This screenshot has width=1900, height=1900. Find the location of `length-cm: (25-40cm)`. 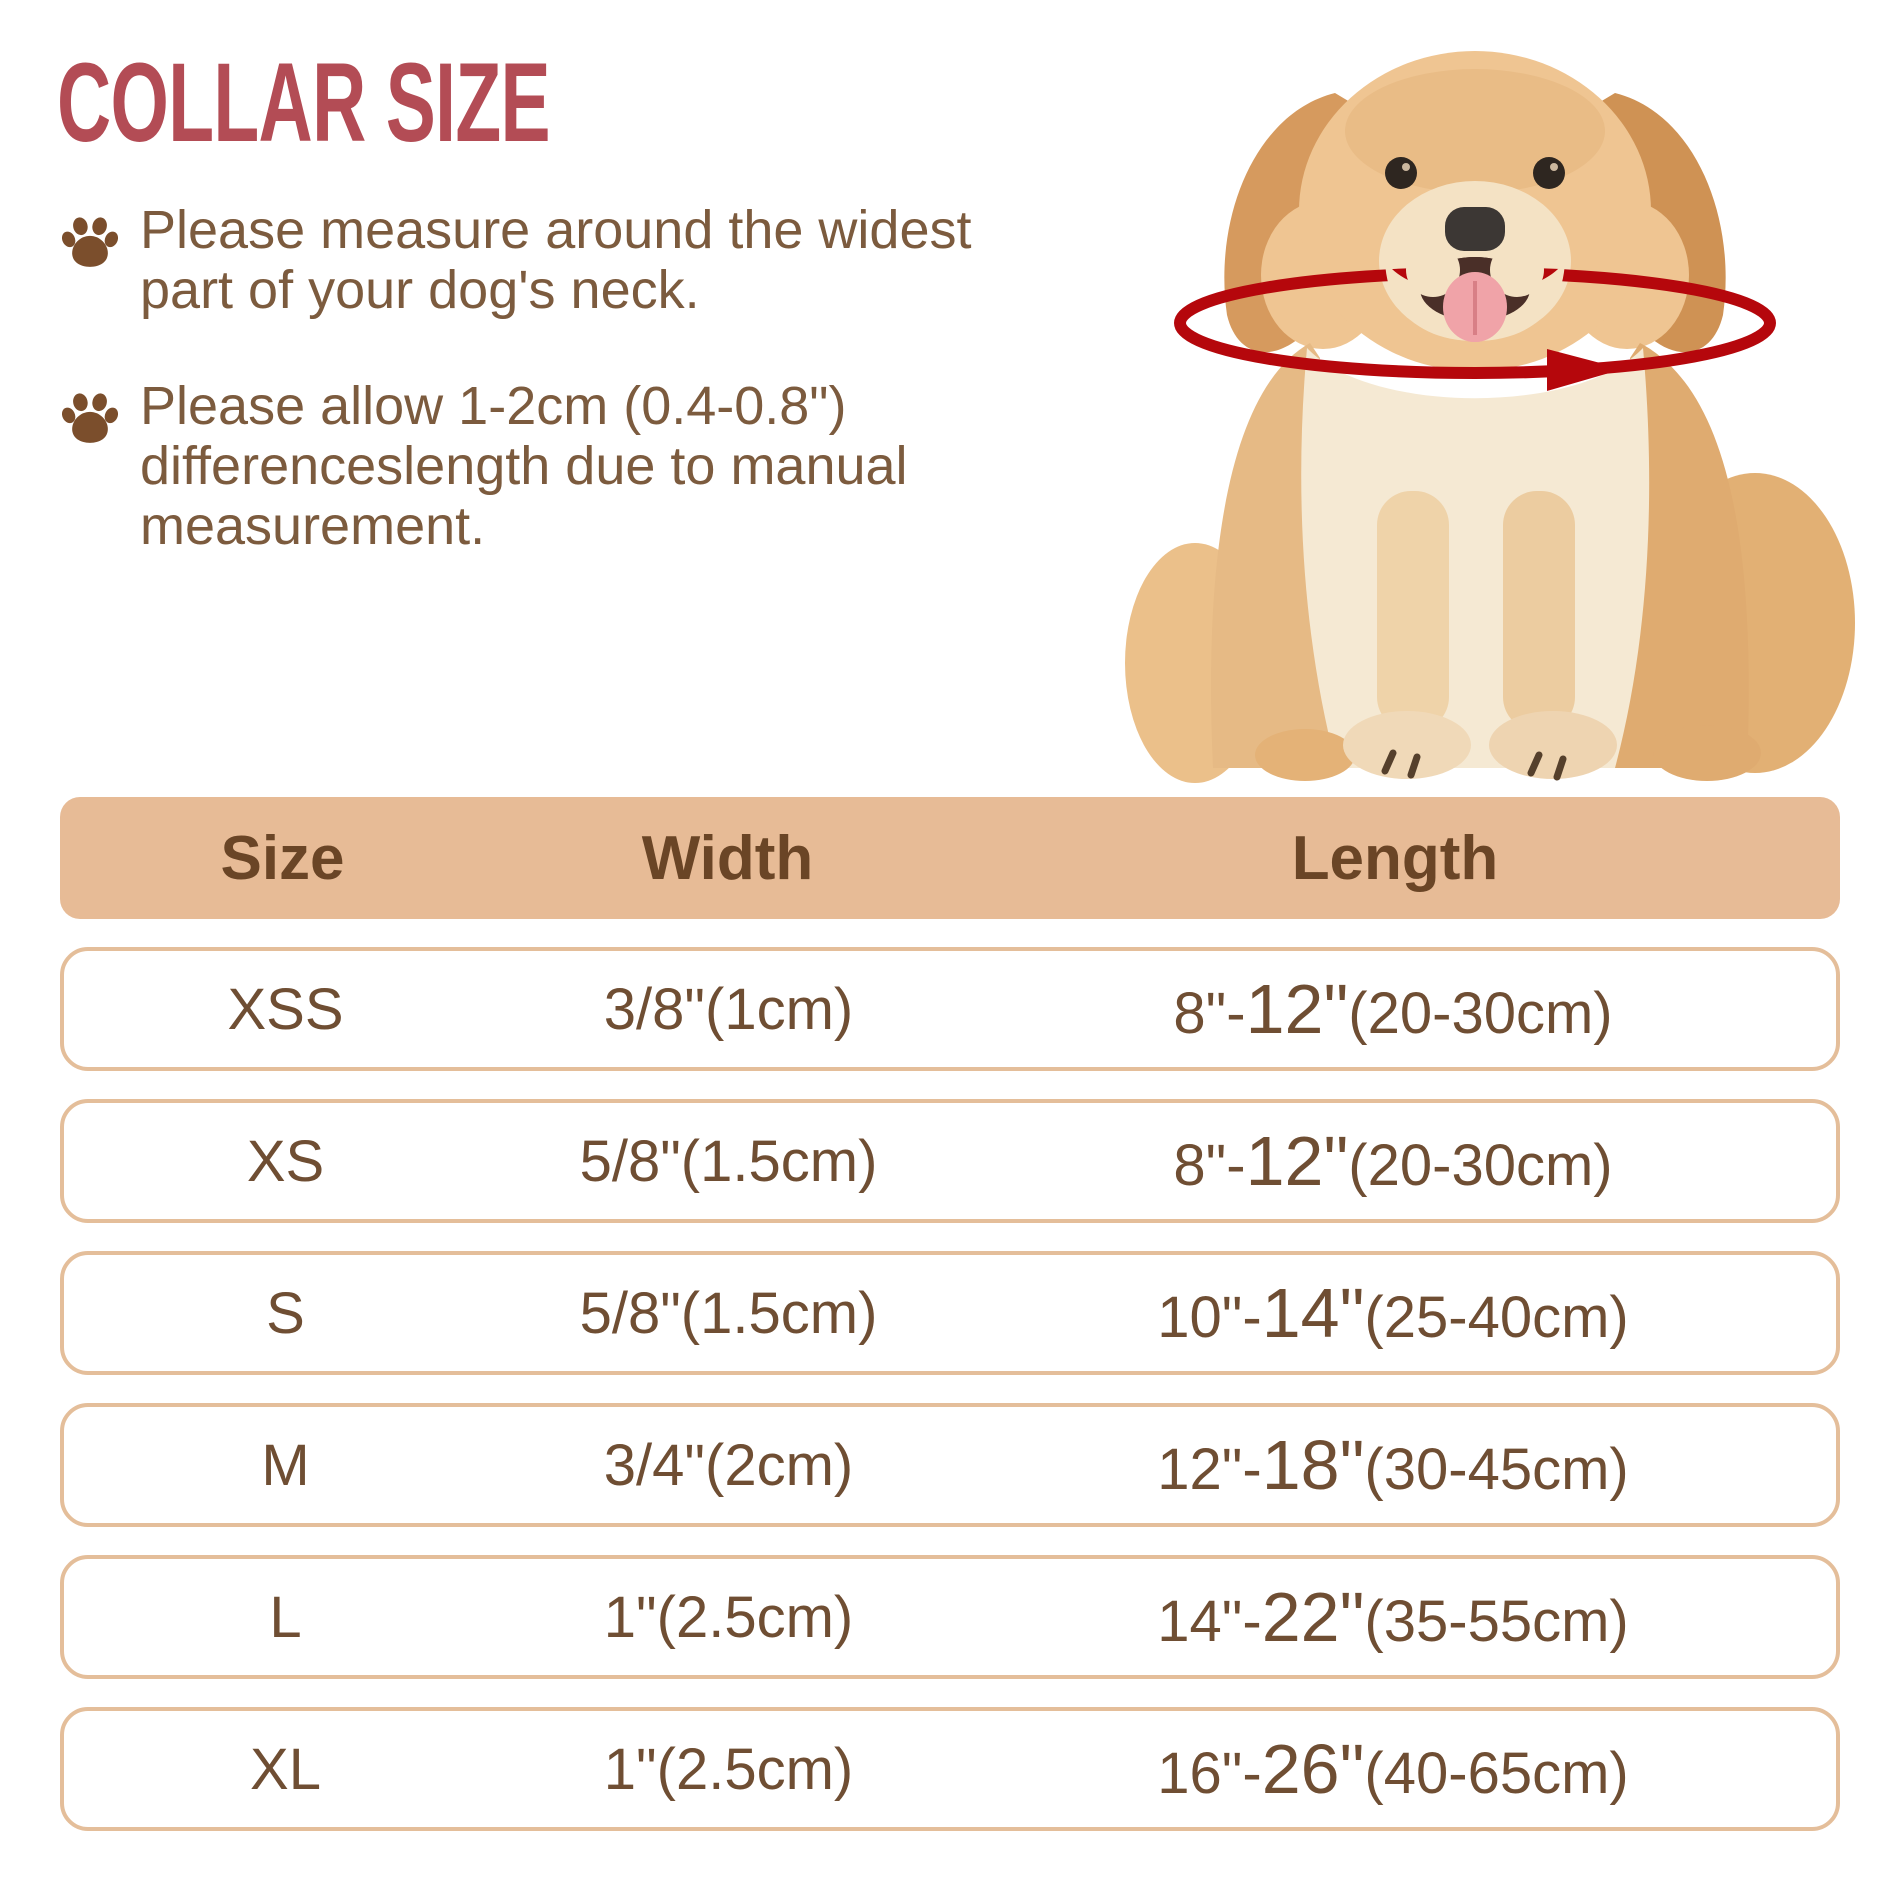

length-cm: (25-40cm) is located at coordinates (1496, 1317).